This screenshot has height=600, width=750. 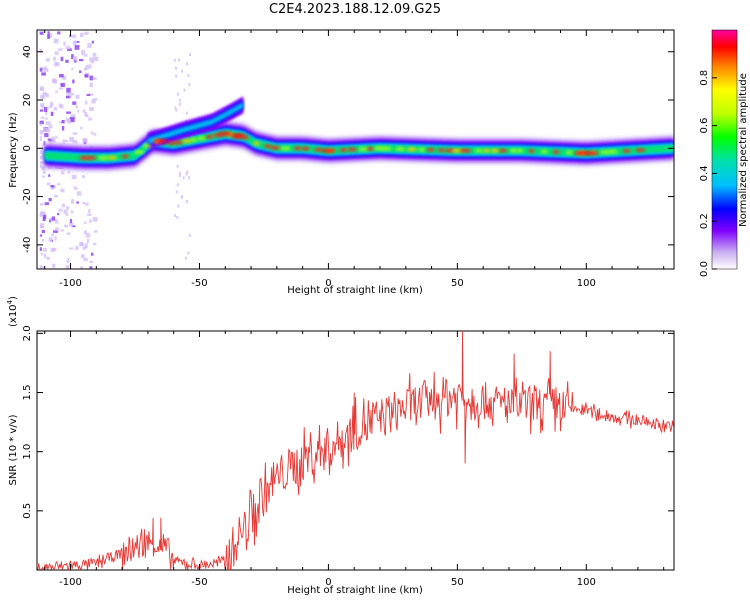 What do you see at coordinates (355, 590) in the screenshot?
I see `snr-xlabel: Height of straight line (km)` at bounding box center [355, 590].